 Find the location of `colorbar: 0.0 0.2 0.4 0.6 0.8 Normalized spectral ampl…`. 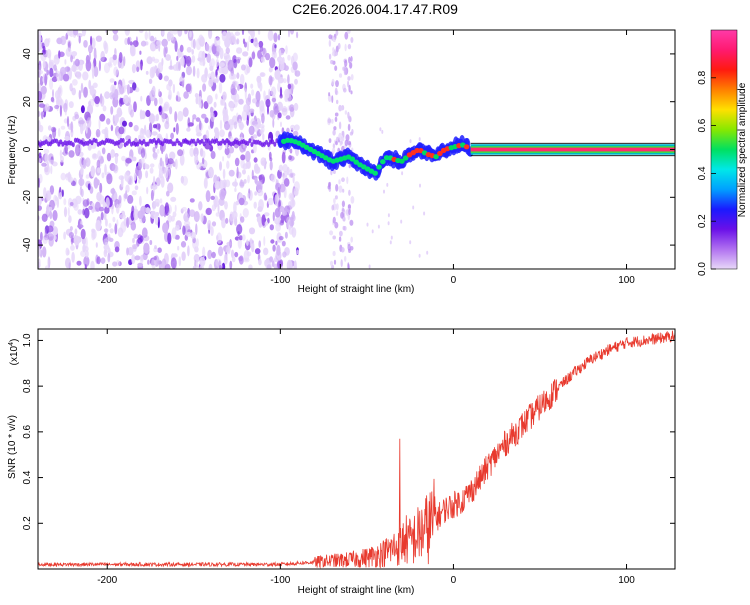

colorbar: 0.0 0.2 0.4 0.6 0.8 Normalized spectral ampl… is located at coordinates (722, 152).